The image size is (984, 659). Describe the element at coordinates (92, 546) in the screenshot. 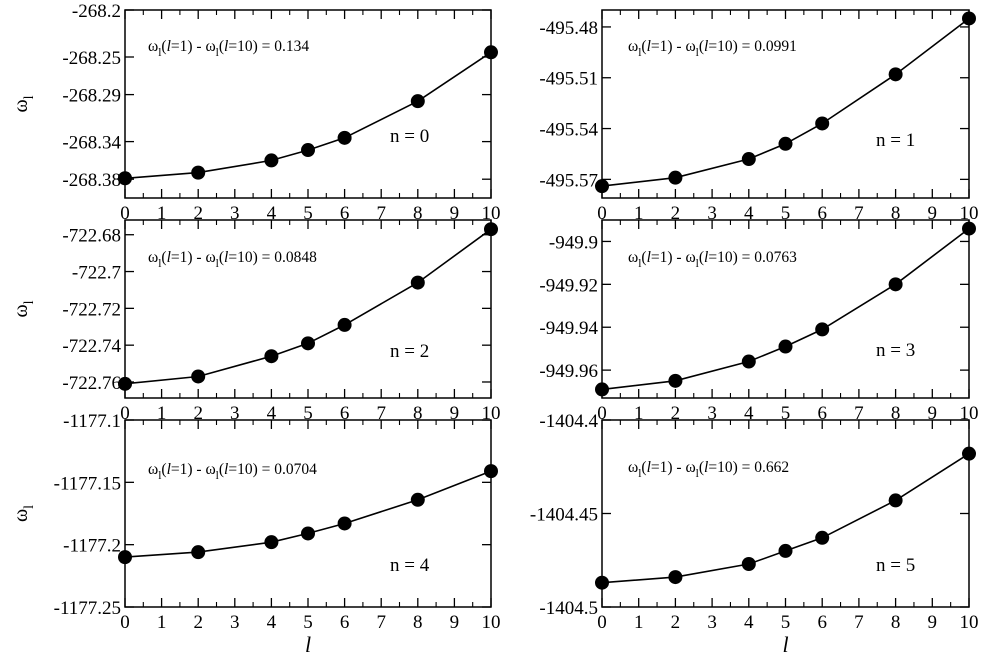

I see `y-tick-label: -1177.2` at that location.